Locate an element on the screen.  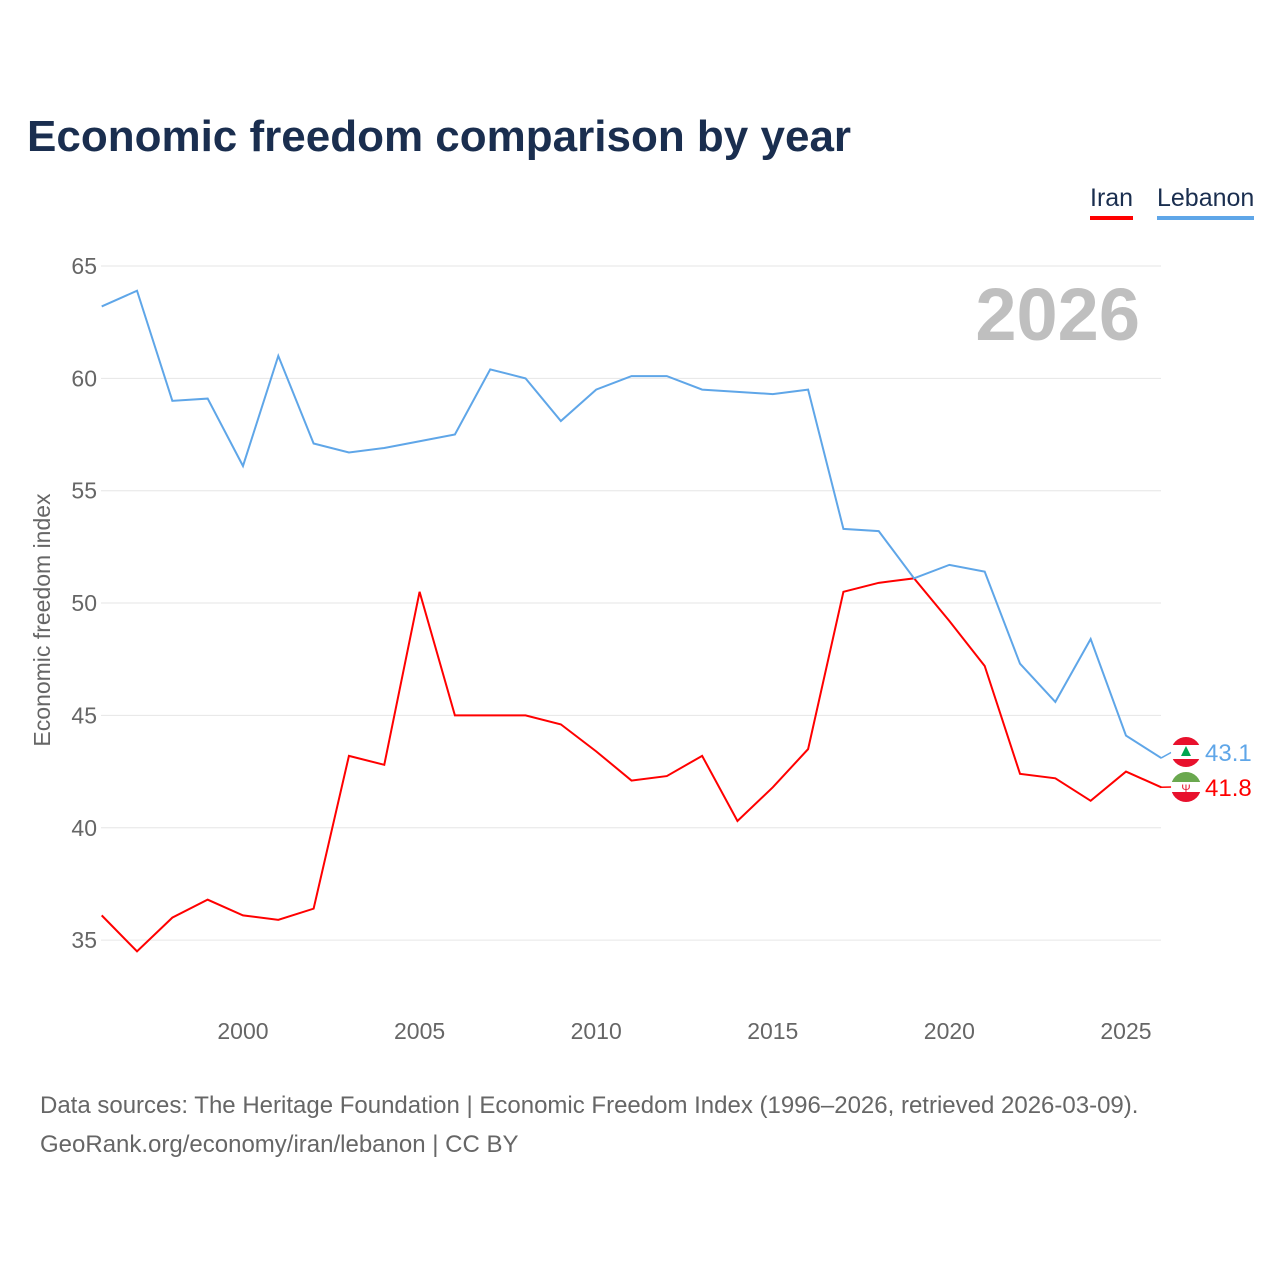
y-axis-label: Economic freedom index is located at coordinates (42, 620).